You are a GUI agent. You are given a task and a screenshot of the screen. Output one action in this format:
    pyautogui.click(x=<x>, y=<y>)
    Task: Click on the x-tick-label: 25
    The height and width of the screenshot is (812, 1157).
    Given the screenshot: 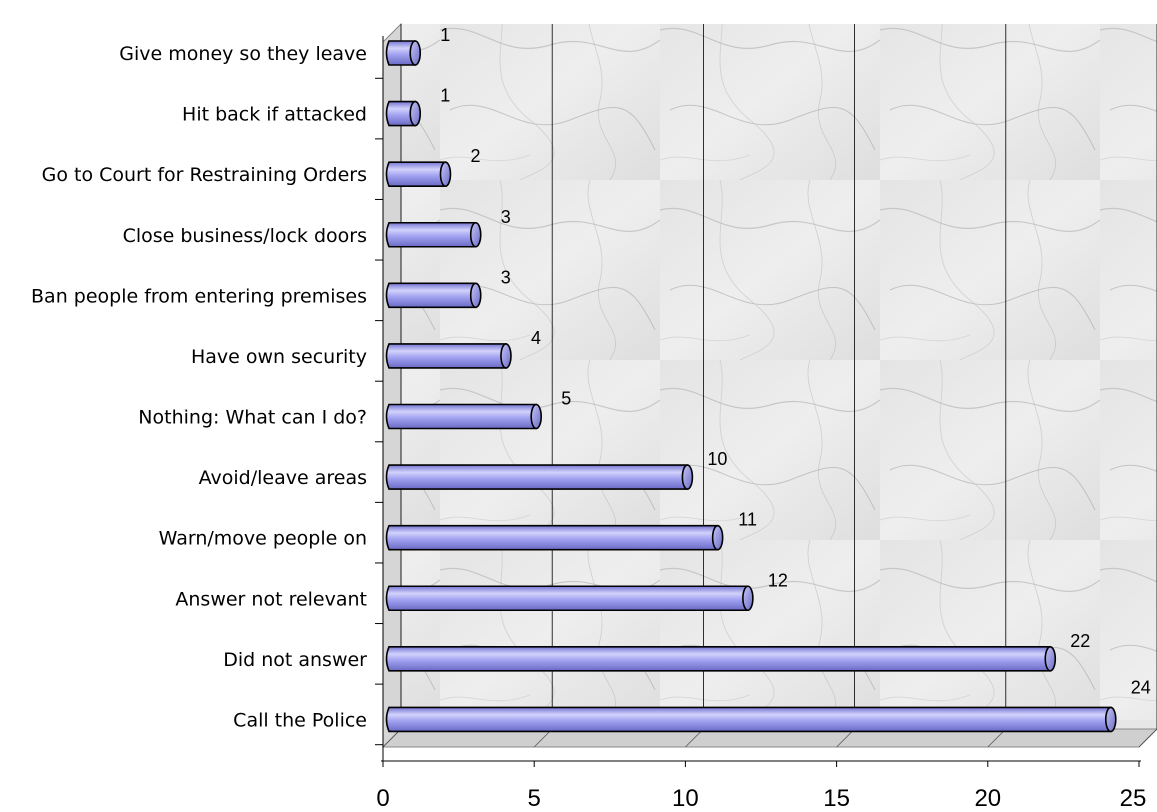 What is the action you would take?
    pyautogui.click(x=1133, y=798)
    